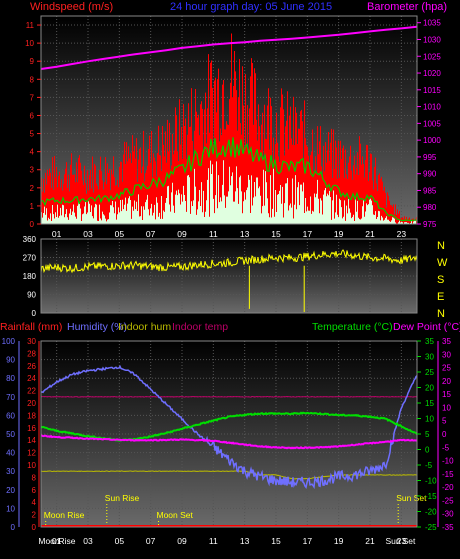 The width and height of the screenshot is (460, 559). Describe the element at coordinates (66, 541) in the screenshot. I see `climate-hour-label: Rise` at that location.